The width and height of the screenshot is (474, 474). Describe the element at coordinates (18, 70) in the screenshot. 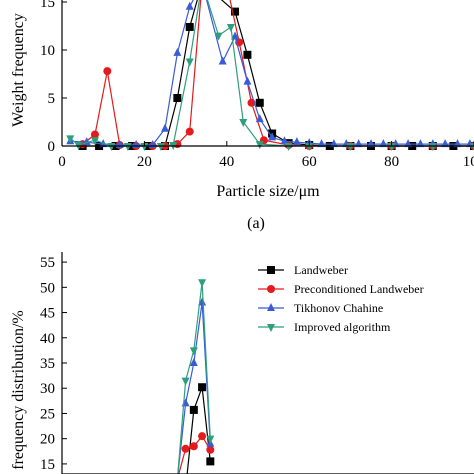

I see `y-axis-title: Weight frequency` at that location.